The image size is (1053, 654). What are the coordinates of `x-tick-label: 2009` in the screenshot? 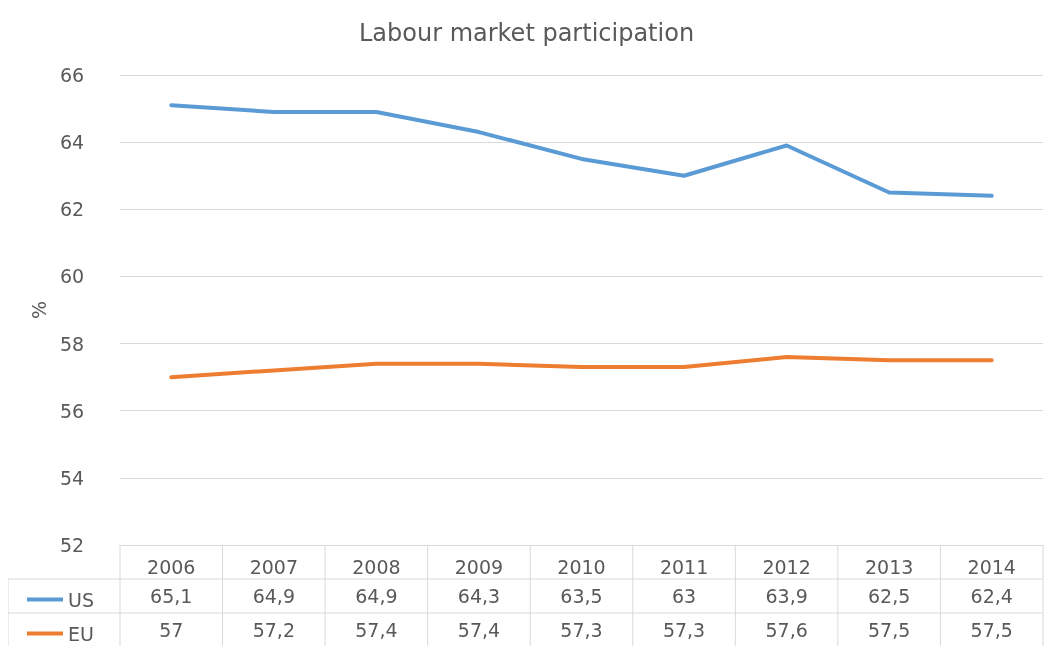 It's located at (479, 566).